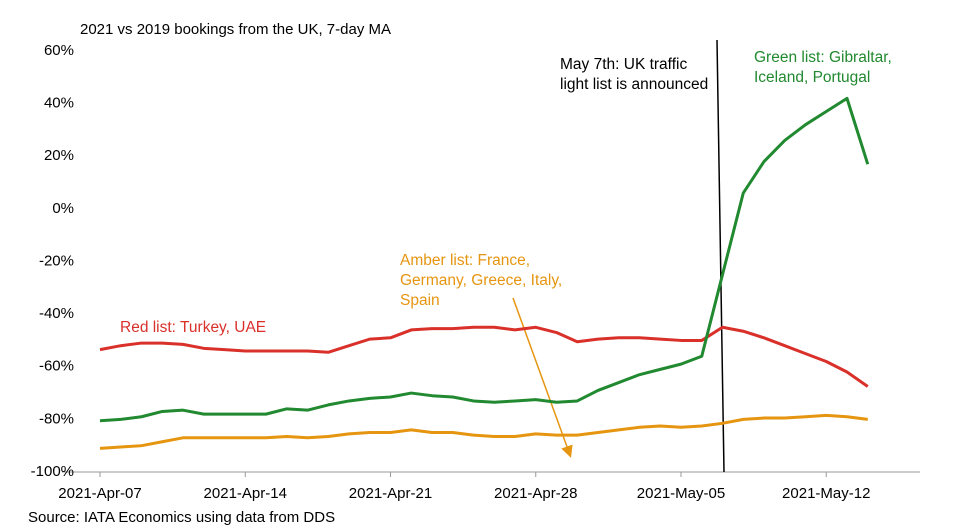  I want to click on series-label: Green list: Gibraltar, Iceland, Portugal, so click(823, 67).